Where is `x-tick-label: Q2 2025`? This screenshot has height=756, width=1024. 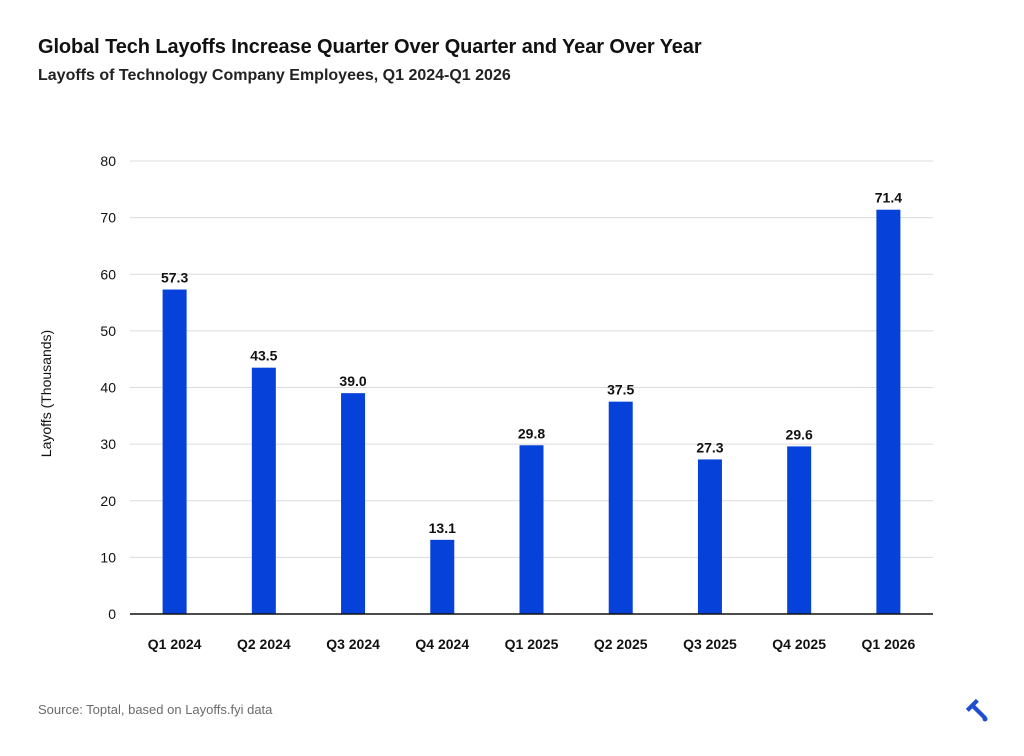
x-tick-label: Q2 2025 is located at coordinates (621, 644).